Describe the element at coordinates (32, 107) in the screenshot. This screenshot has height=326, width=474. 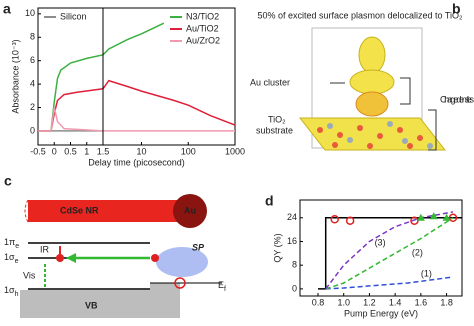
I see `y-tick-label: 2` at that location.